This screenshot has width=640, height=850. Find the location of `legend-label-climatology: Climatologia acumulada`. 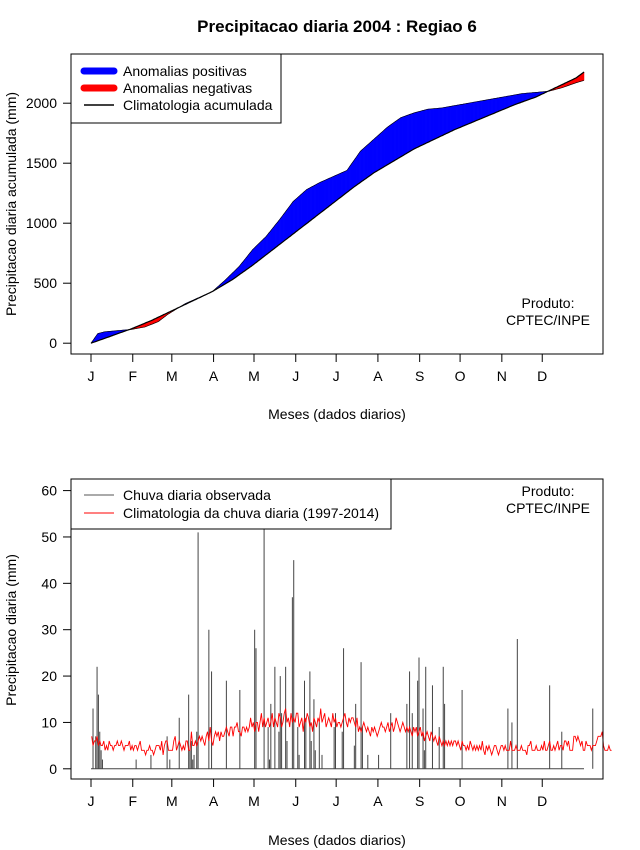

legend-label-climatology: Climatologia acumulada is located at coordinates (198, 105).